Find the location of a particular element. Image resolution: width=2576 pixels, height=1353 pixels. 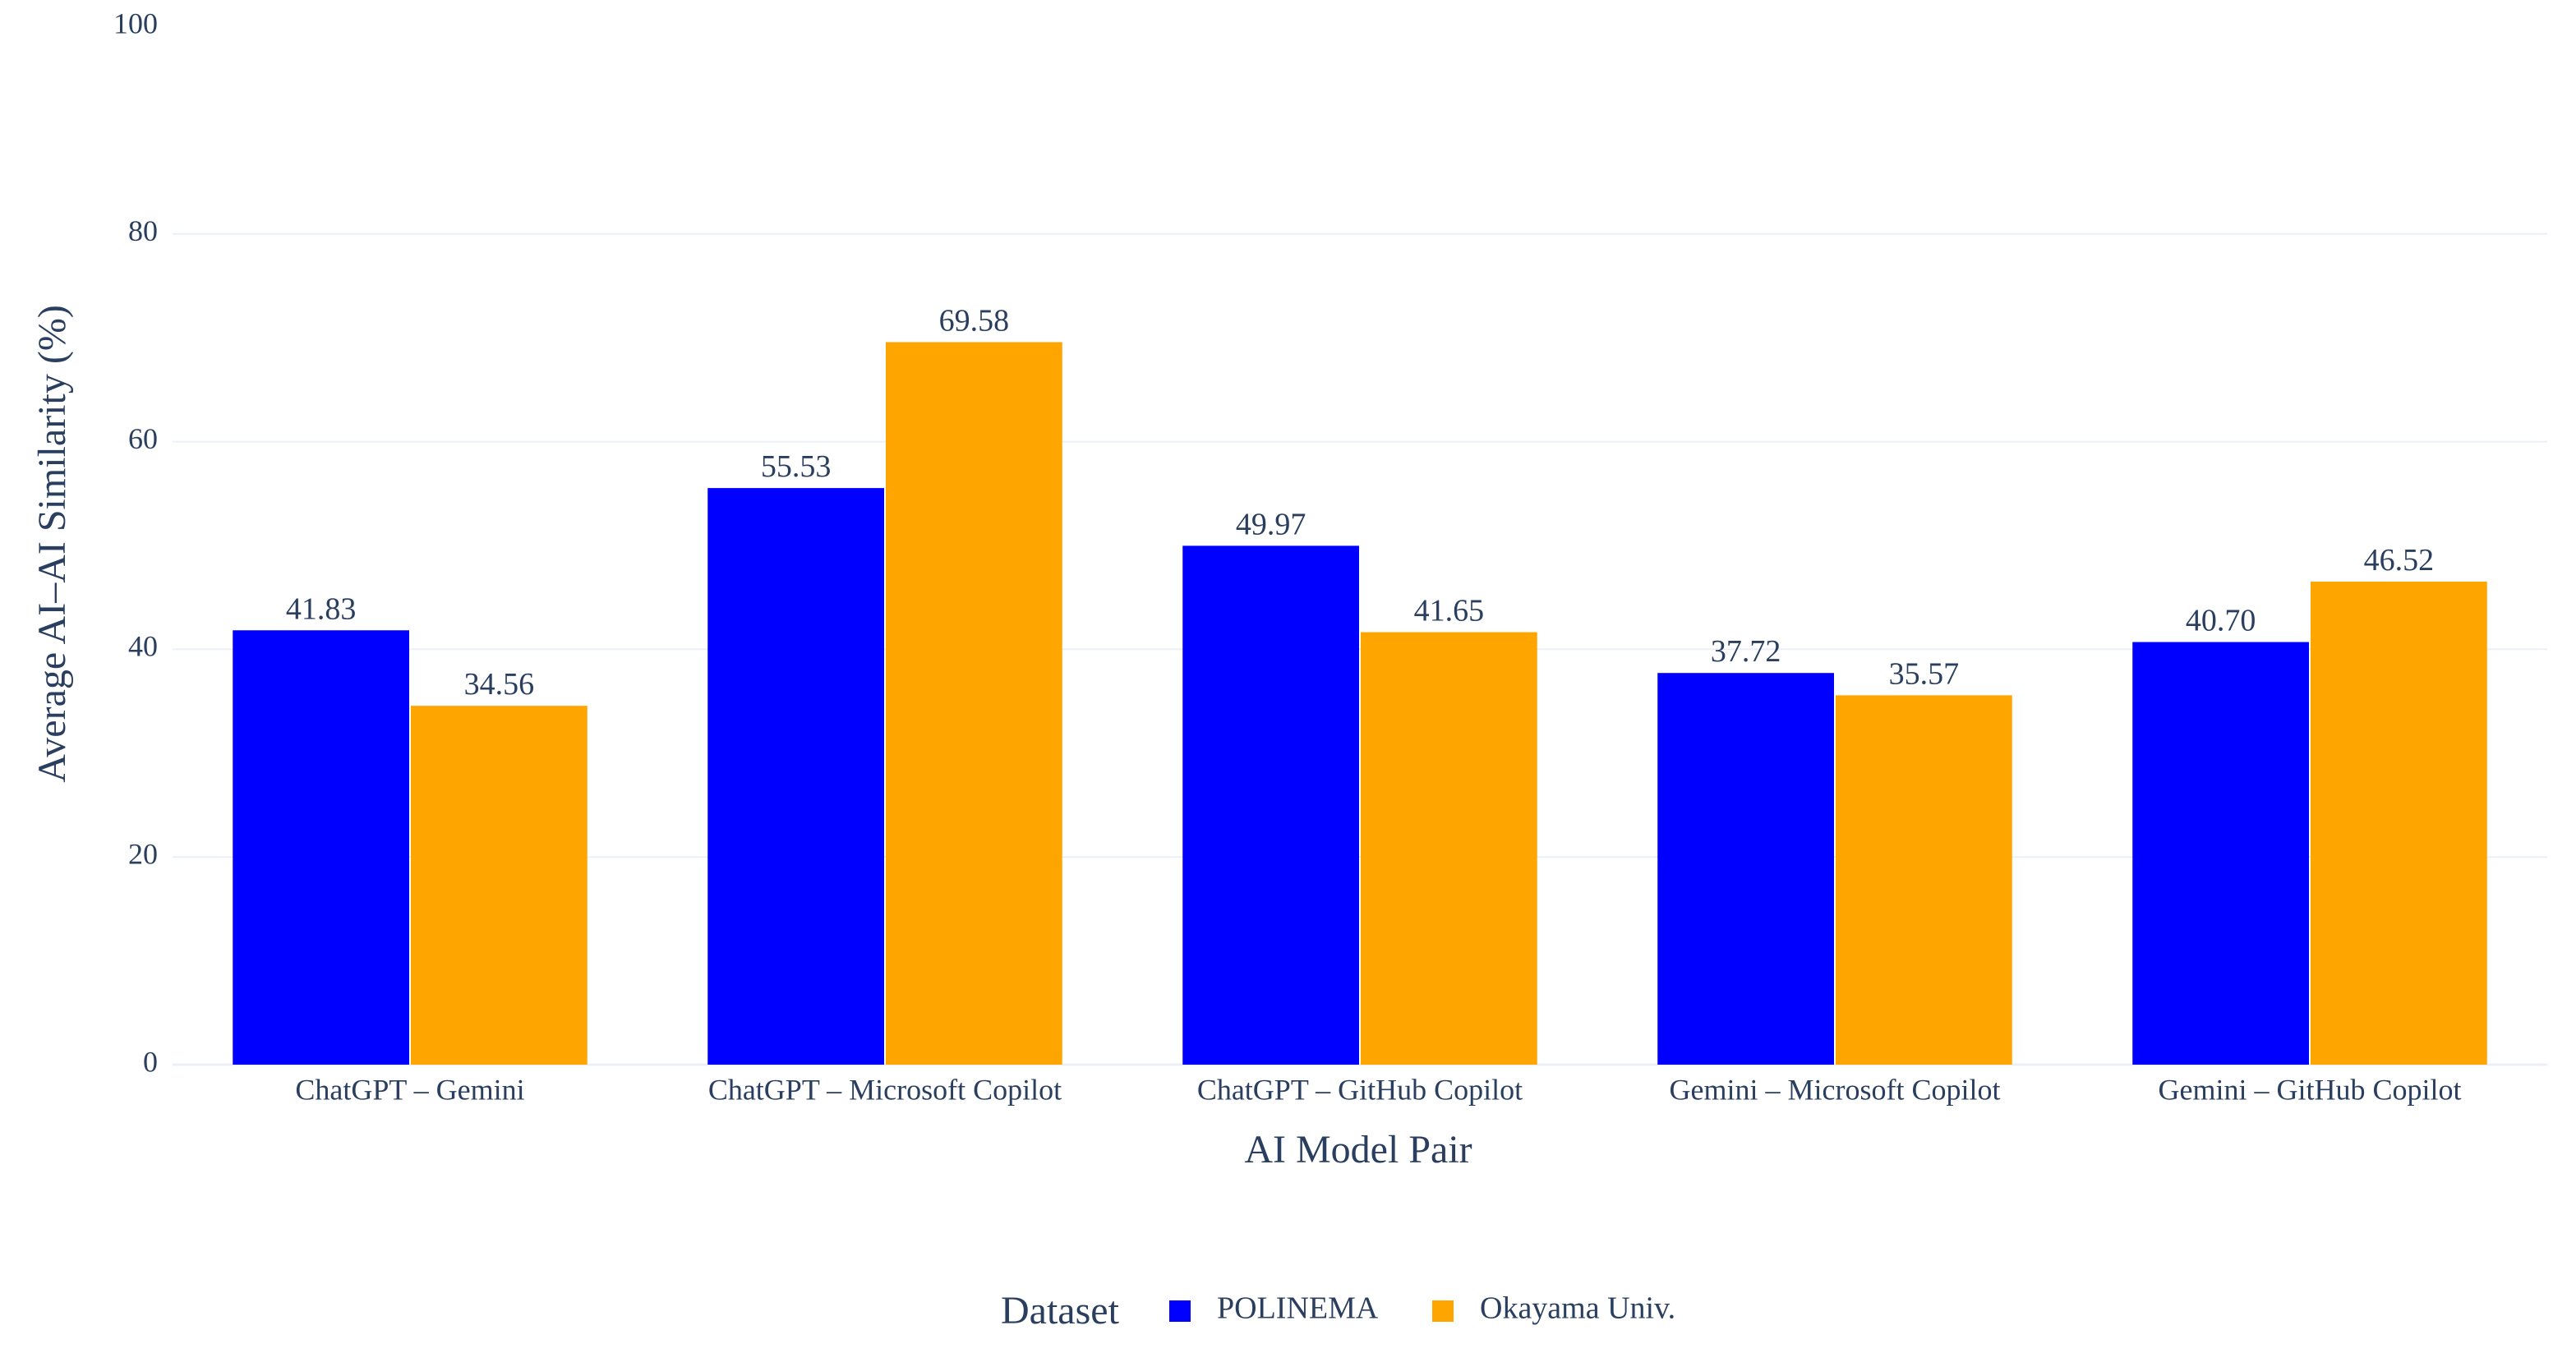

data-label: 46.52 is located at coordinates (2399, 560).